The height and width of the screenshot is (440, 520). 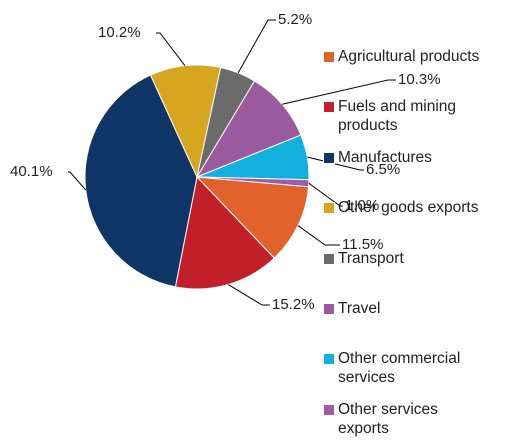 I want to click on legend-label: Manufactures, so click(x=385, y=157).